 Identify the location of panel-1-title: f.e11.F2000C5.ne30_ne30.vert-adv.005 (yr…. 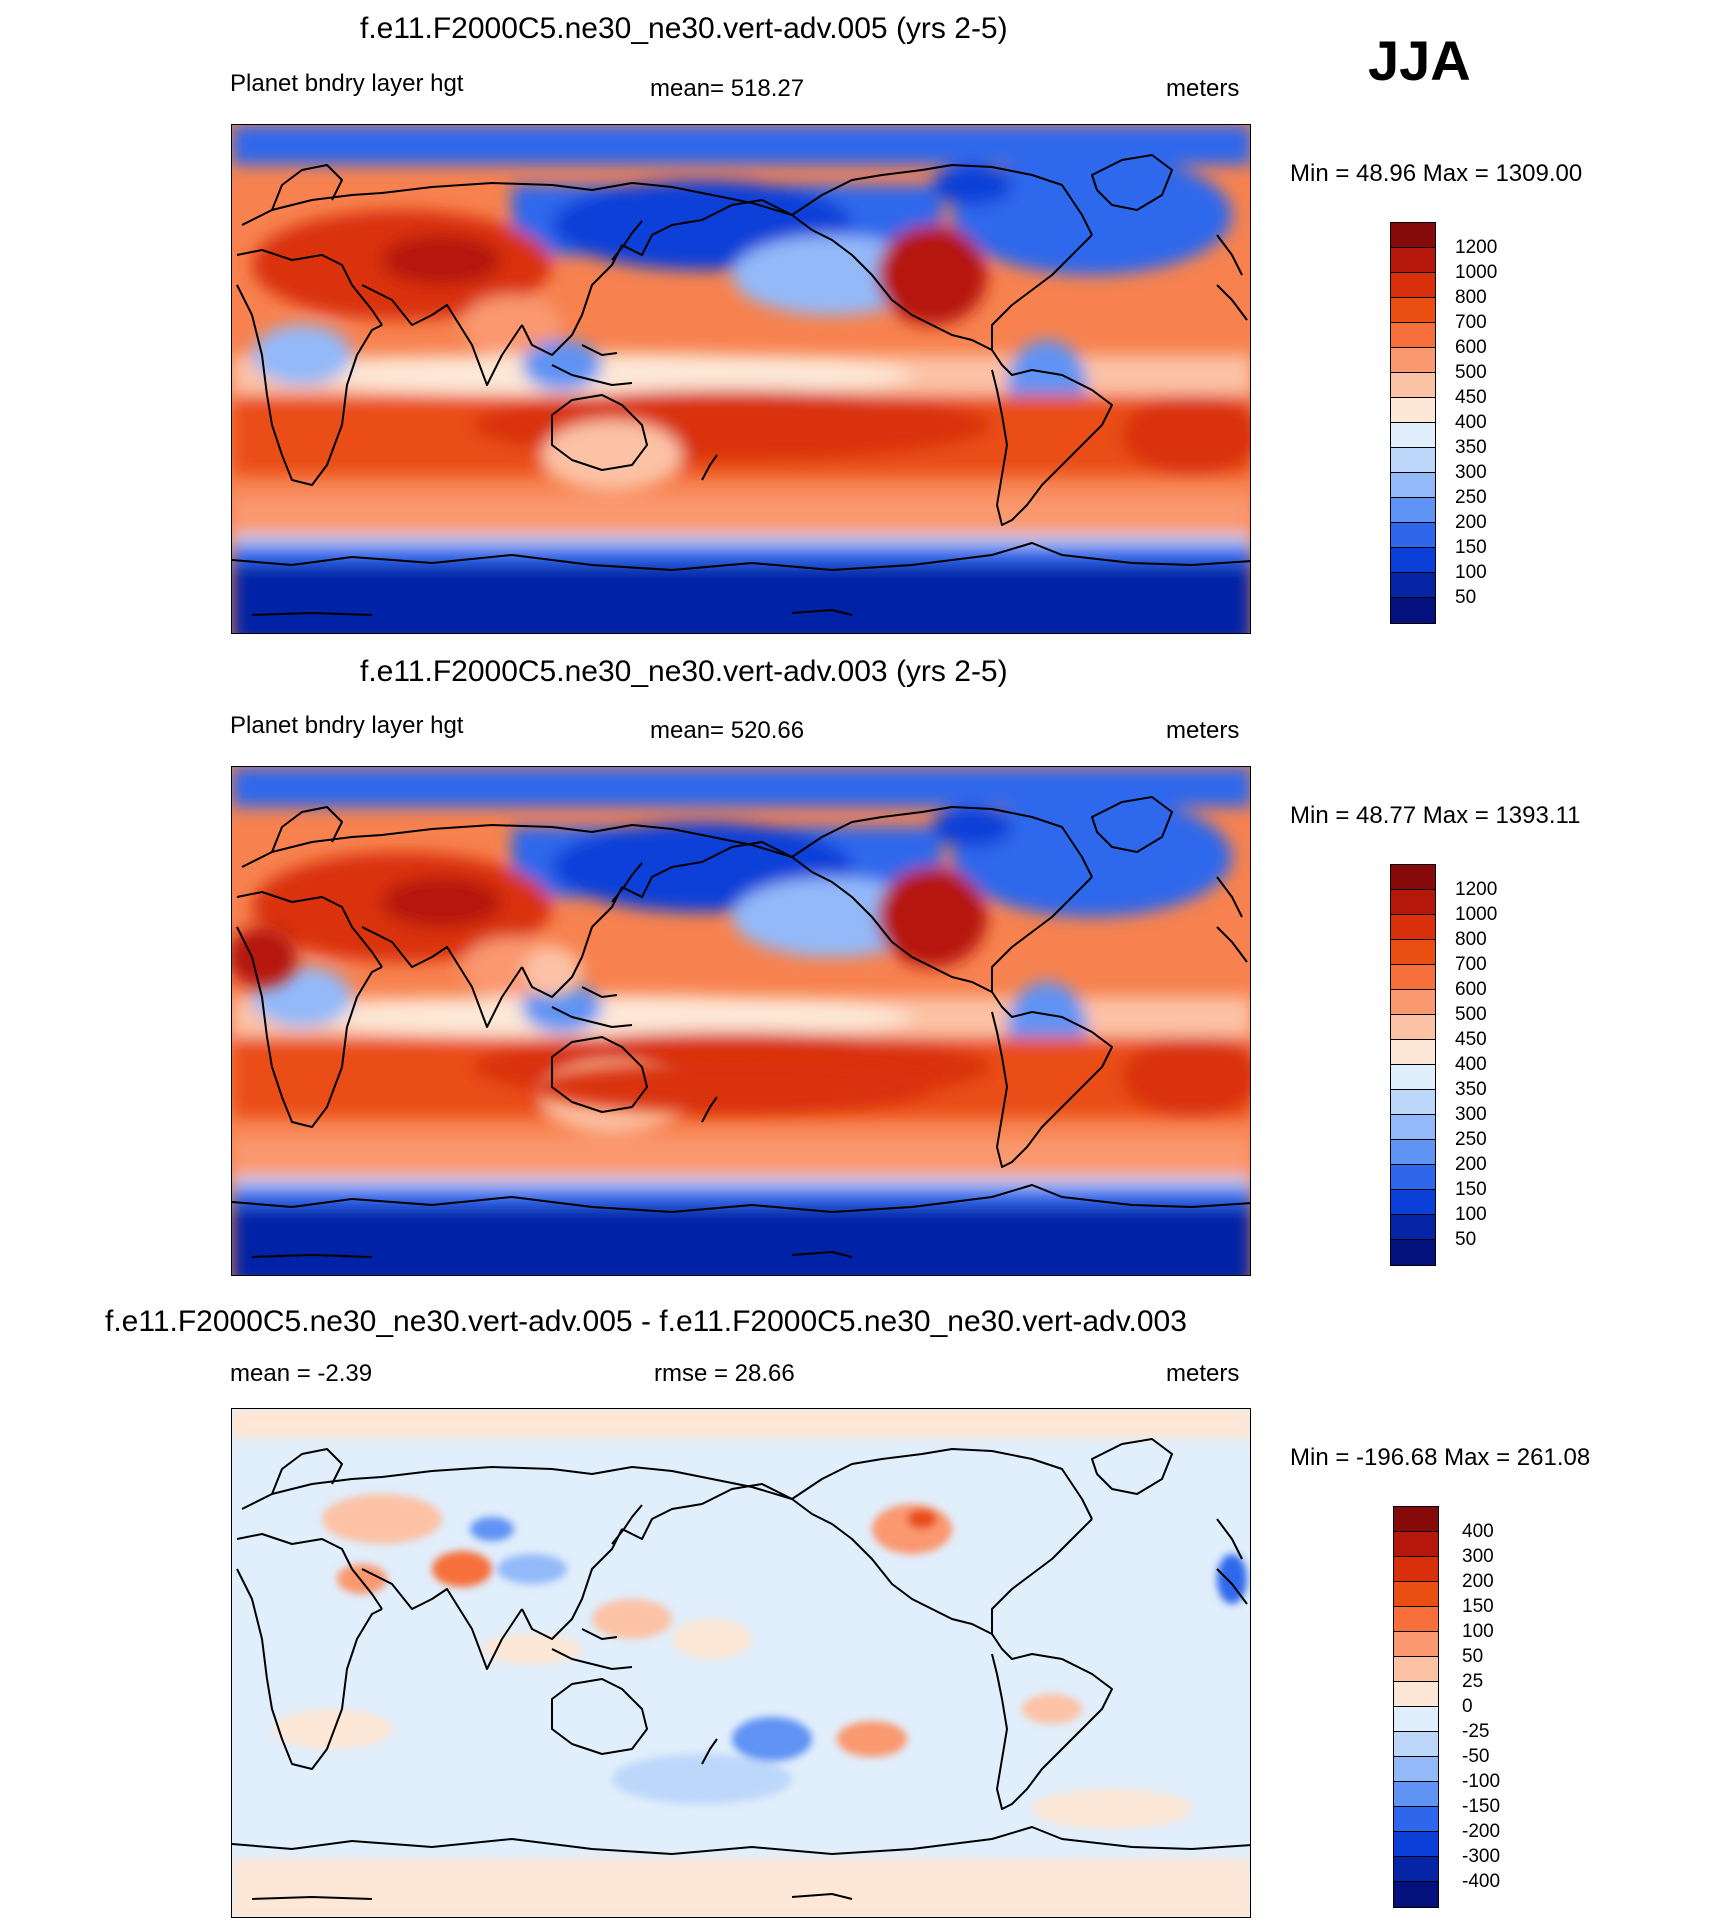
(684, 28).